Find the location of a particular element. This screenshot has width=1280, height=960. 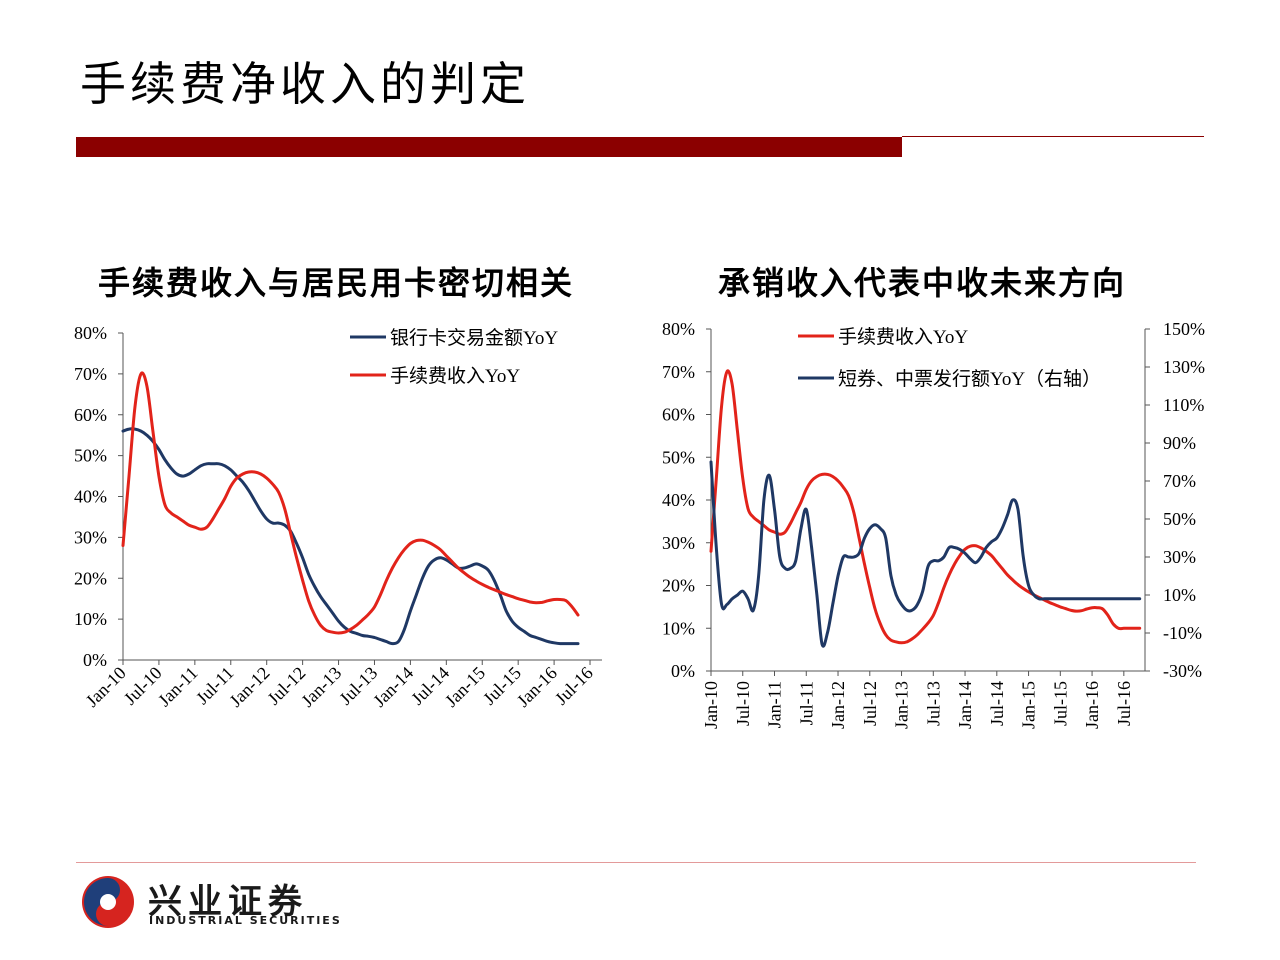

chart2-x-tick-label: Jan-11 is located at coordinates (775, 704).